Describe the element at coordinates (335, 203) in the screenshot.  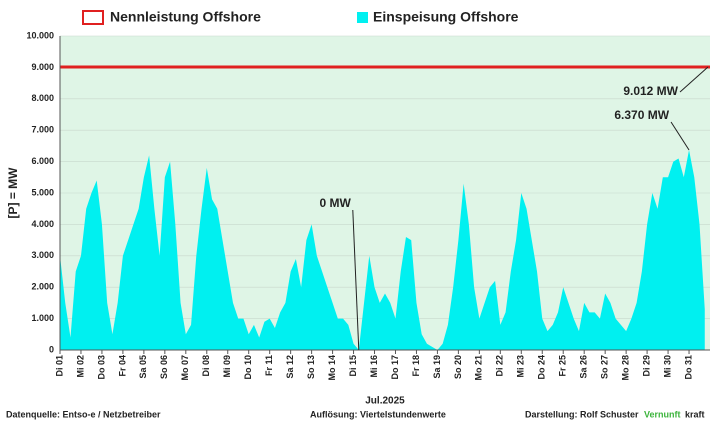
I see `annotation-label: 0 MW` at that location.